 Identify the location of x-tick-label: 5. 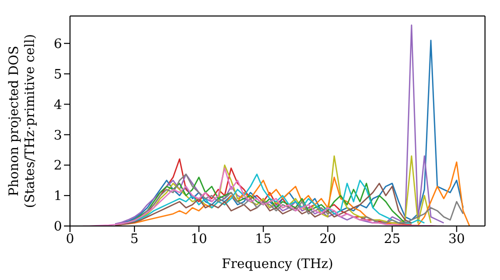
(134, 240).